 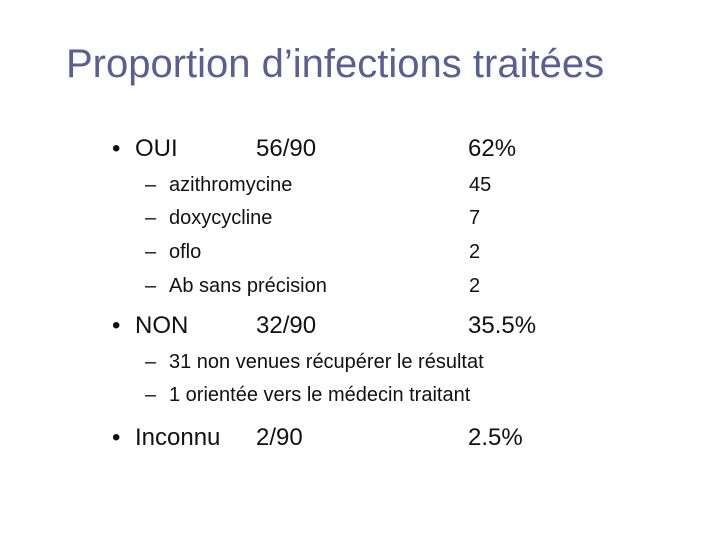 What do you see at coordinates (502, 325) in the screenshot?
I see `non-percent: 35.5%` at bounding box center [502, 325].